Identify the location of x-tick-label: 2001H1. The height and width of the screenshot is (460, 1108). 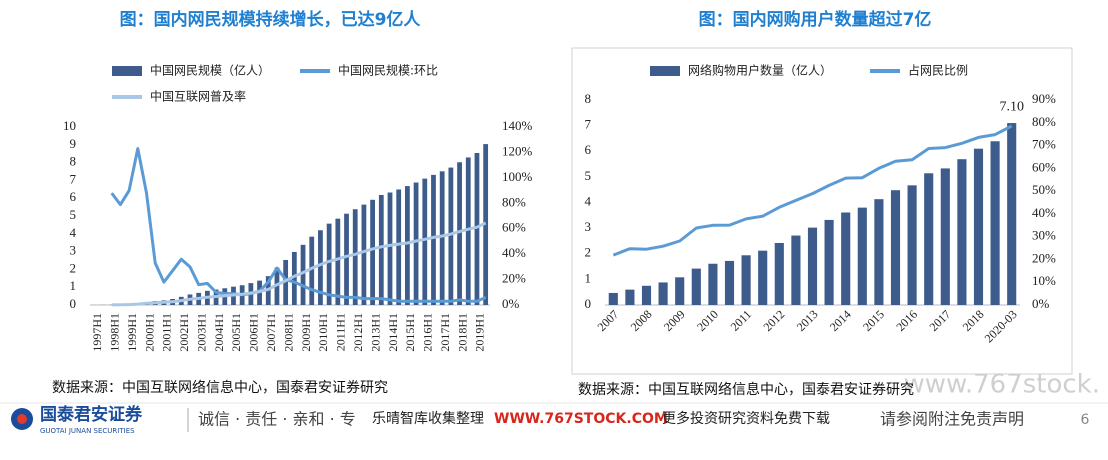
(167, 332).